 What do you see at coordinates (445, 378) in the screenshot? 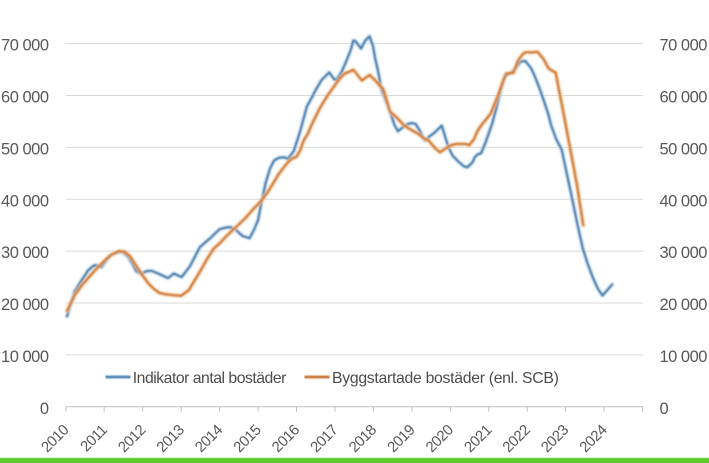
I see `svg-text:Byggstartade bostäder (enl. SC: Byggstartade bostäder (enl. SCB)` at bounding box center [445, 378].